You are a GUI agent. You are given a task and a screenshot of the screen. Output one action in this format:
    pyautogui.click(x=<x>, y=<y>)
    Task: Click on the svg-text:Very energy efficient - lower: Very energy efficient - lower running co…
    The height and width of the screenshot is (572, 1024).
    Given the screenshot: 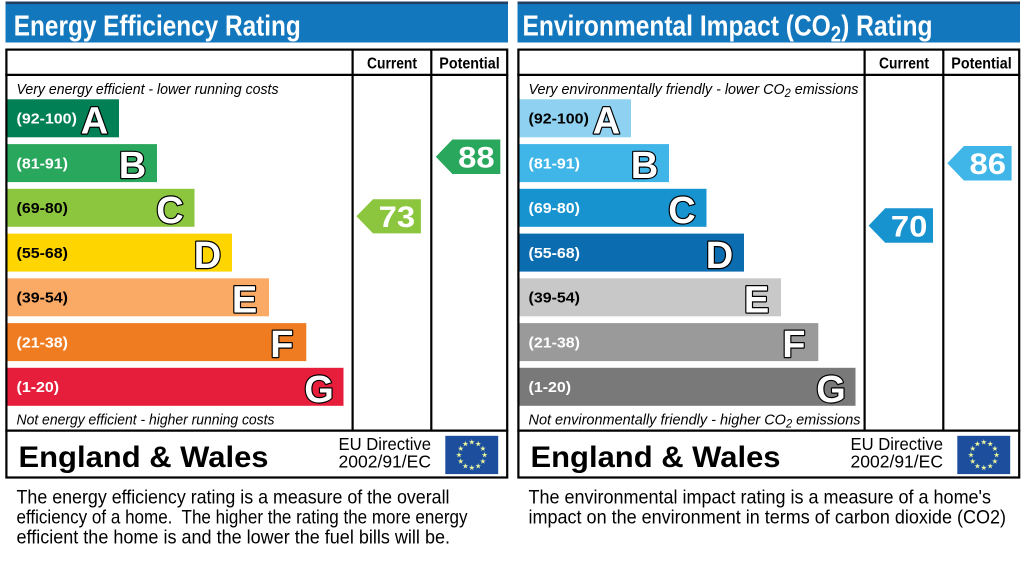 What is the action you would take?
    pyautogui.click(x=148, y=89)
    